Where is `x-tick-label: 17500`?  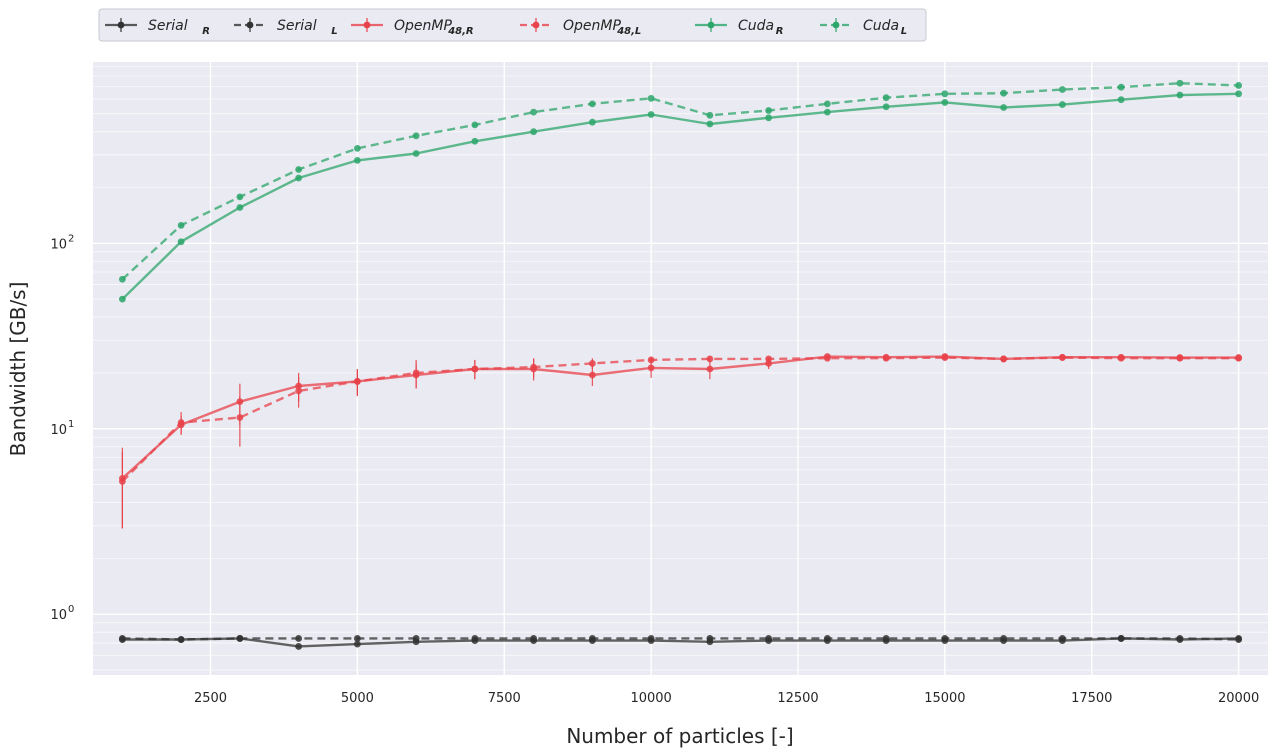 x-tick-label: 17500 is located at coordinates (1091, 698).